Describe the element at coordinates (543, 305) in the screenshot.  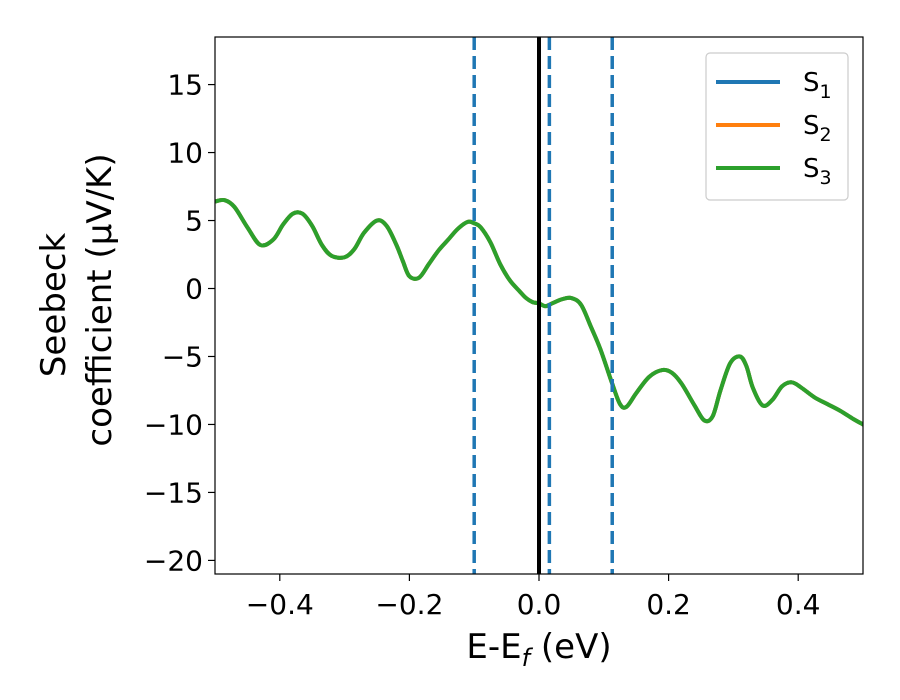
I see `reference-lines` at that location.